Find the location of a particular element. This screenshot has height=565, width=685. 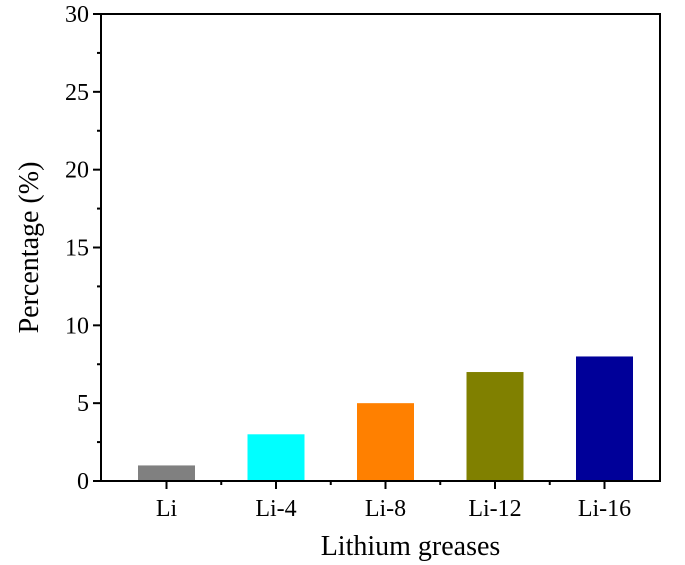

y-tick-label: 20 is located at coordinates (77, 171).